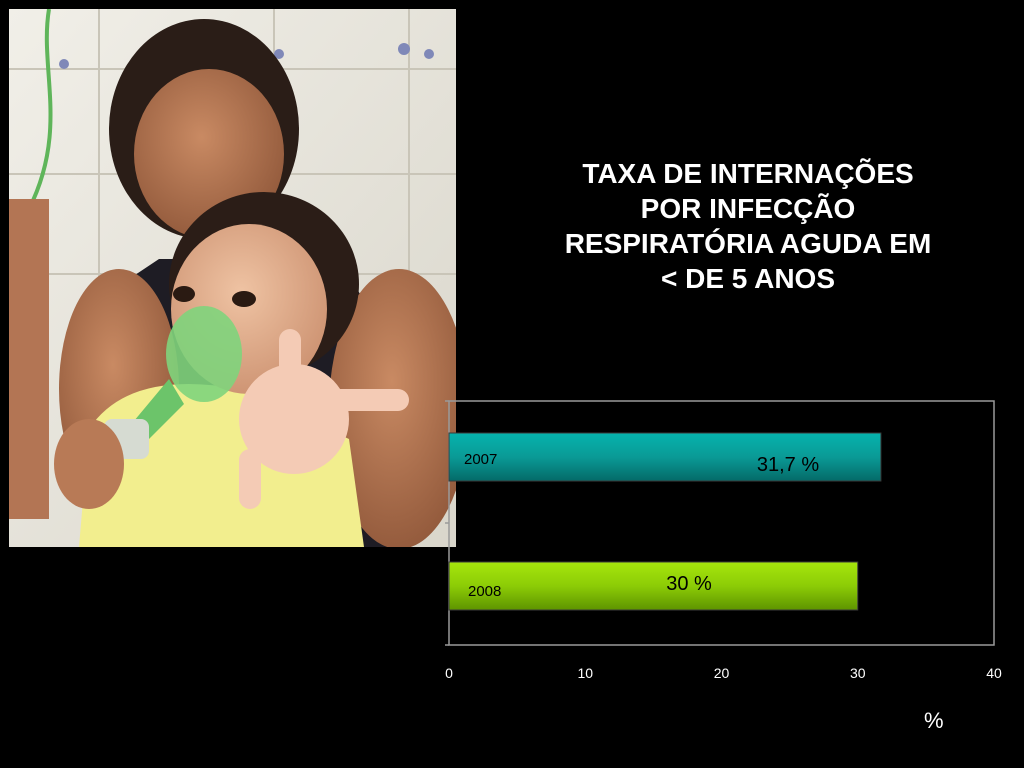  I want to click on bar-2007, so click(665, 457).